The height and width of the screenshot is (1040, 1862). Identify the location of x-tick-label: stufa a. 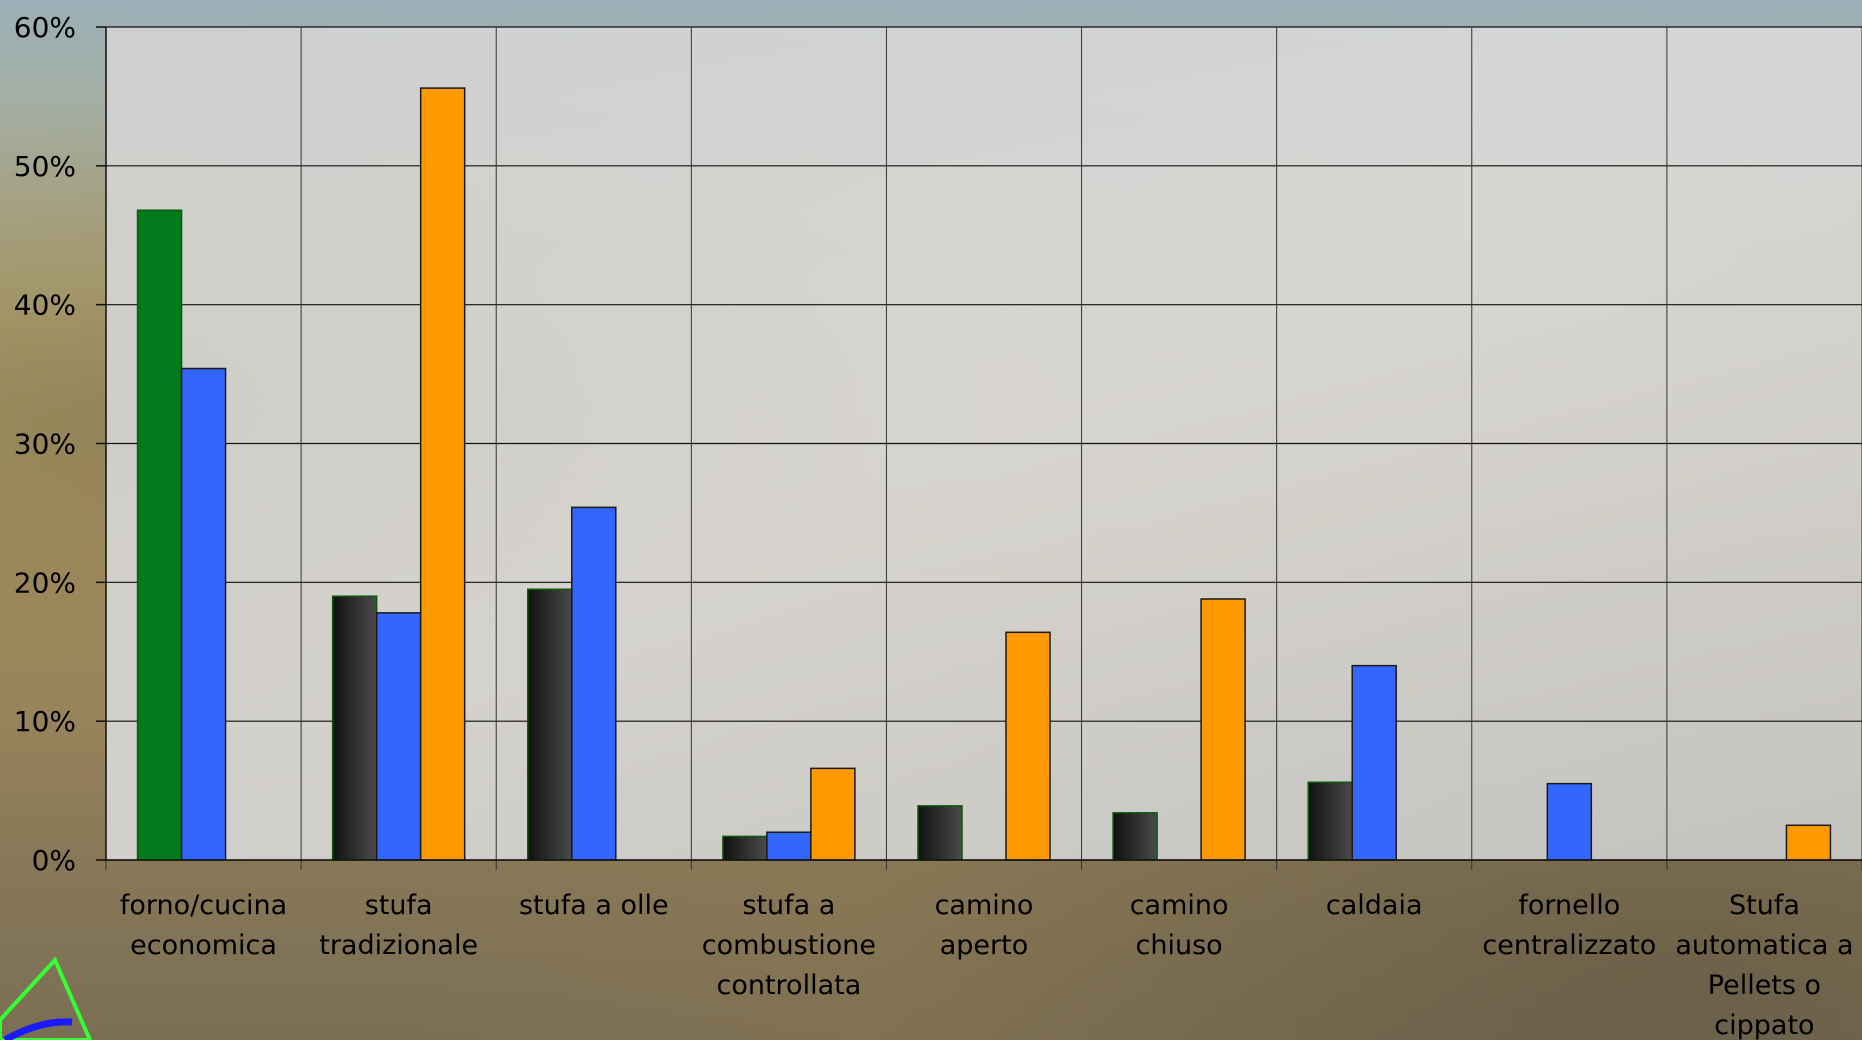
(788, 905).